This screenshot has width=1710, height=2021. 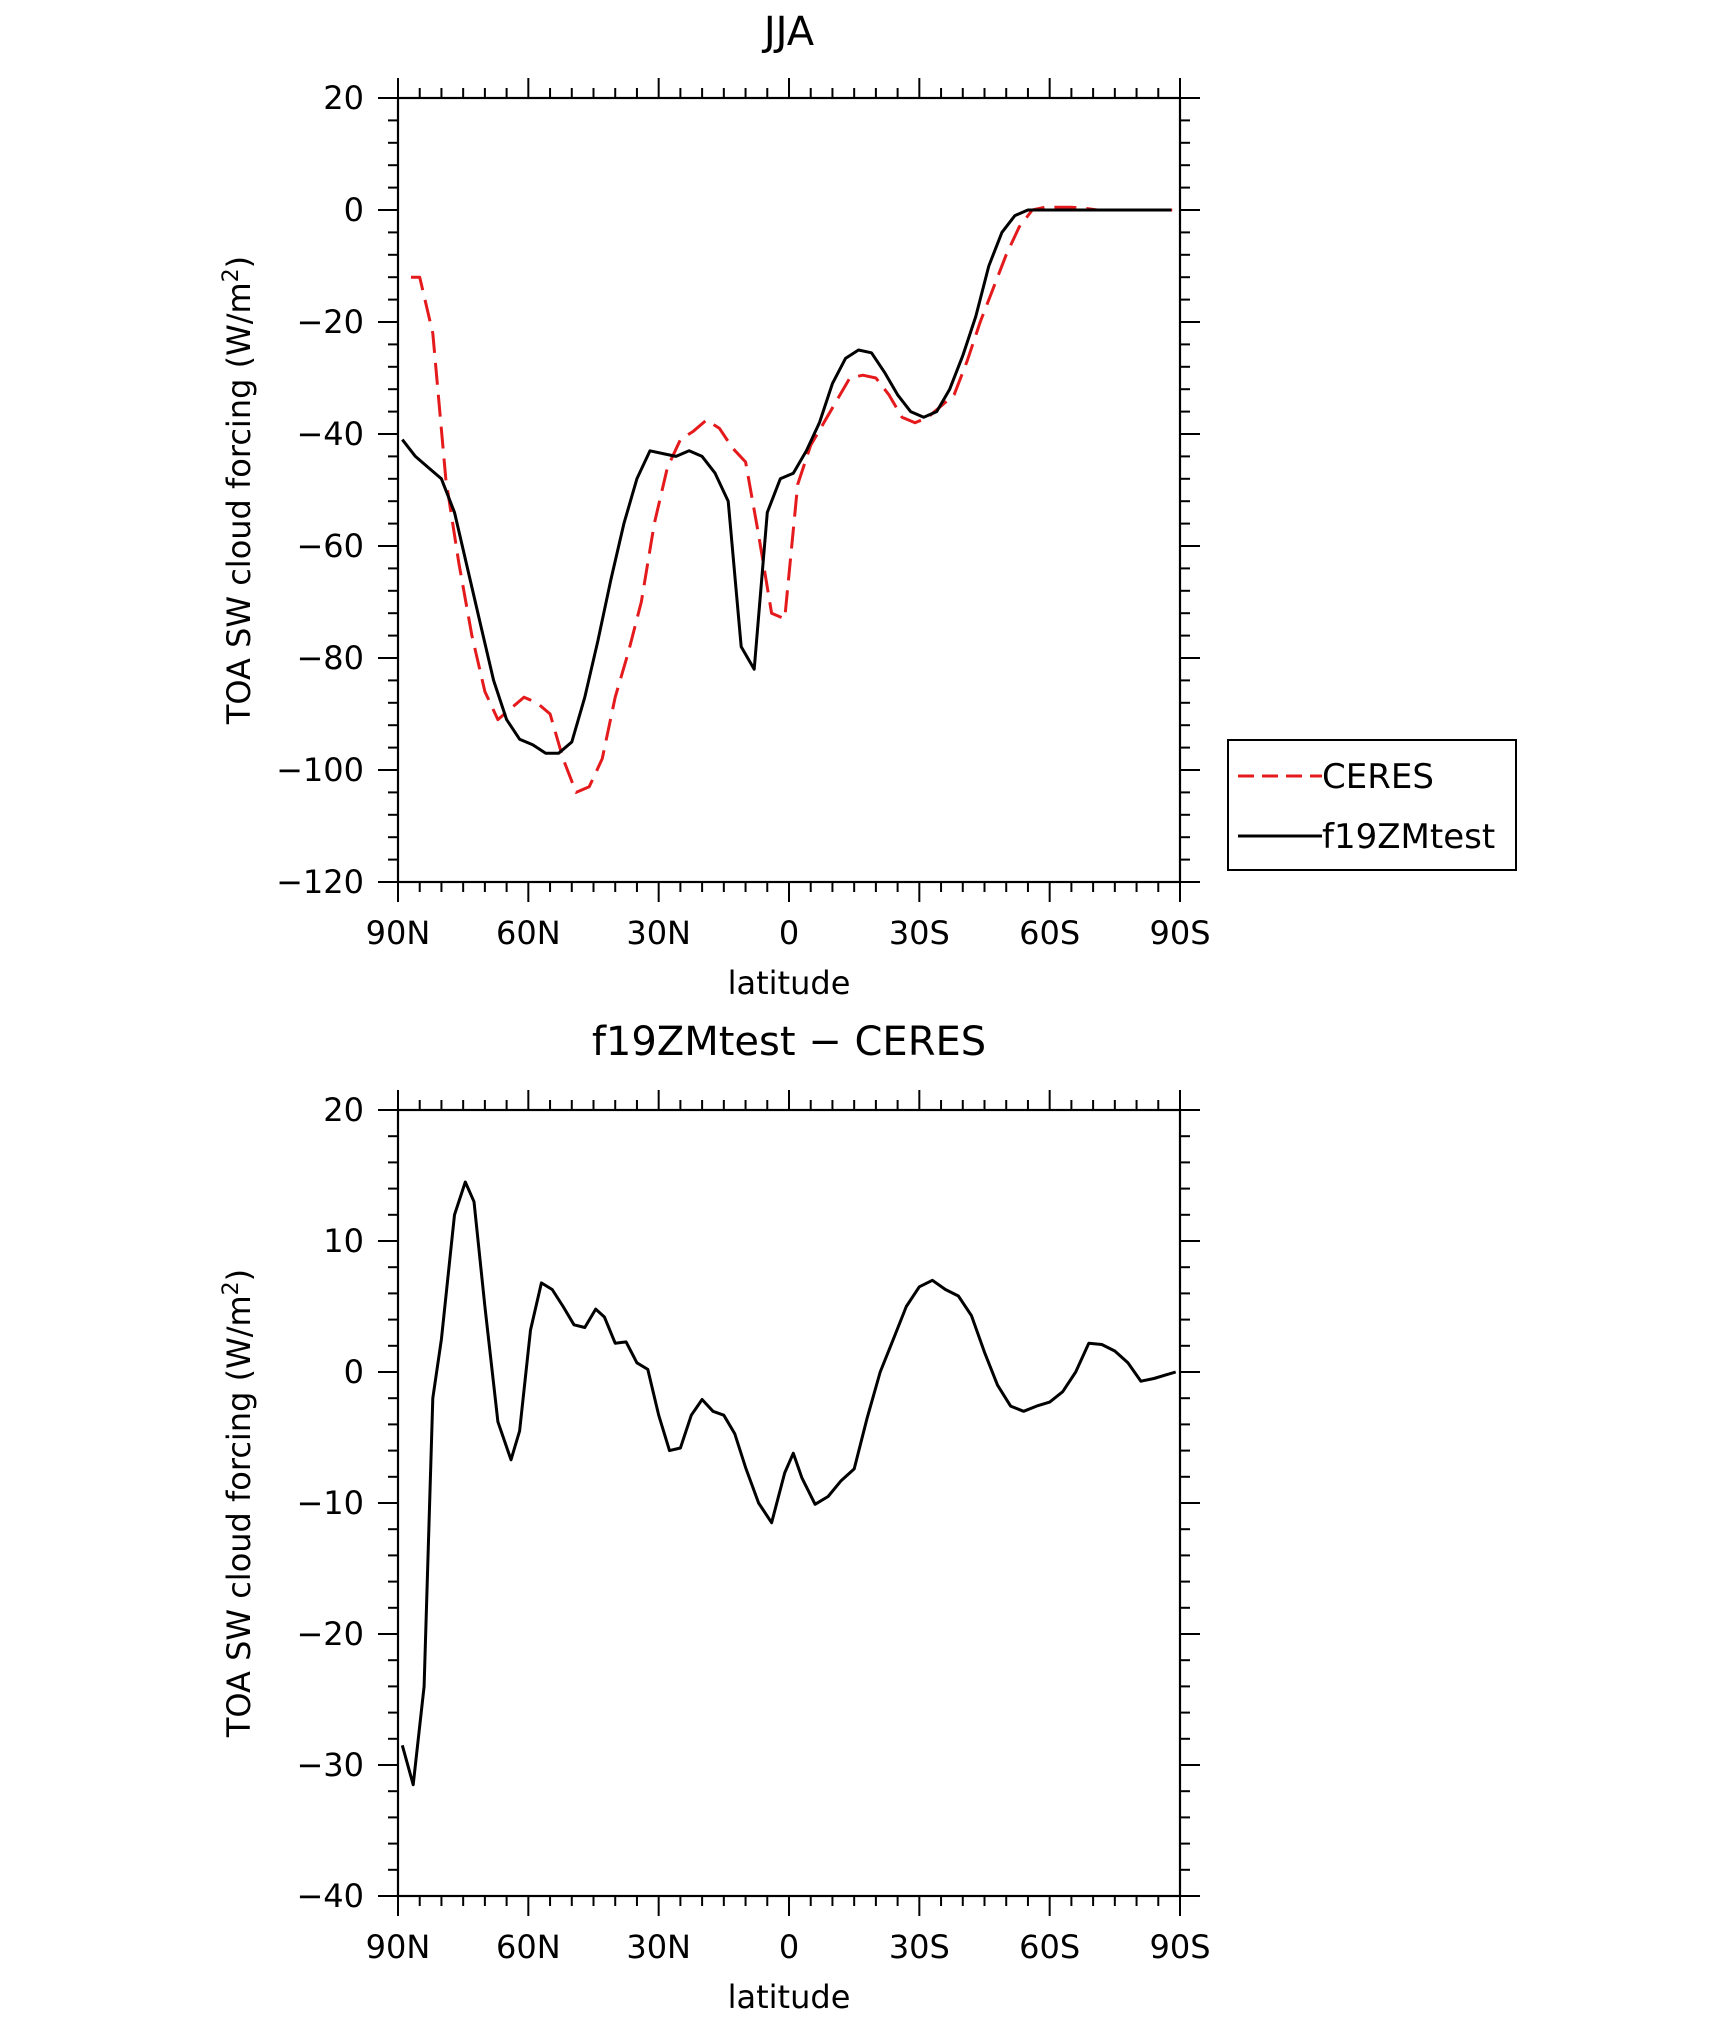 What do you see at coordinates (789, 1042) in the screenshot?
I see `plot-title: f19ZMtest − CERES` at bounding box center [789, 1042].